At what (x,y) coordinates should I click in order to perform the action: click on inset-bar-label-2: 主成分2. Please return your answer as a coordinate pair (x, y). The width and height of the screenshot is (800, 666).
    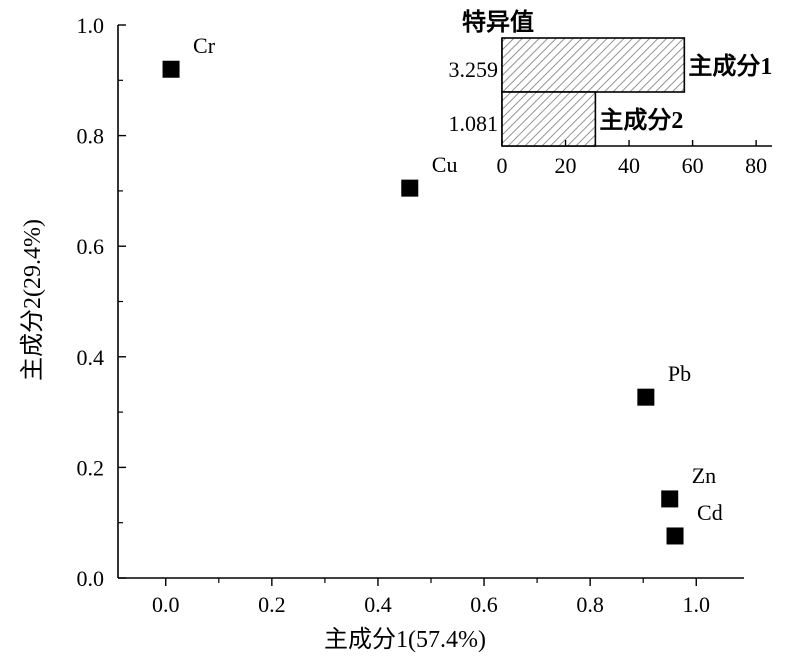
    Looking at the image, I should click on (641, 120).